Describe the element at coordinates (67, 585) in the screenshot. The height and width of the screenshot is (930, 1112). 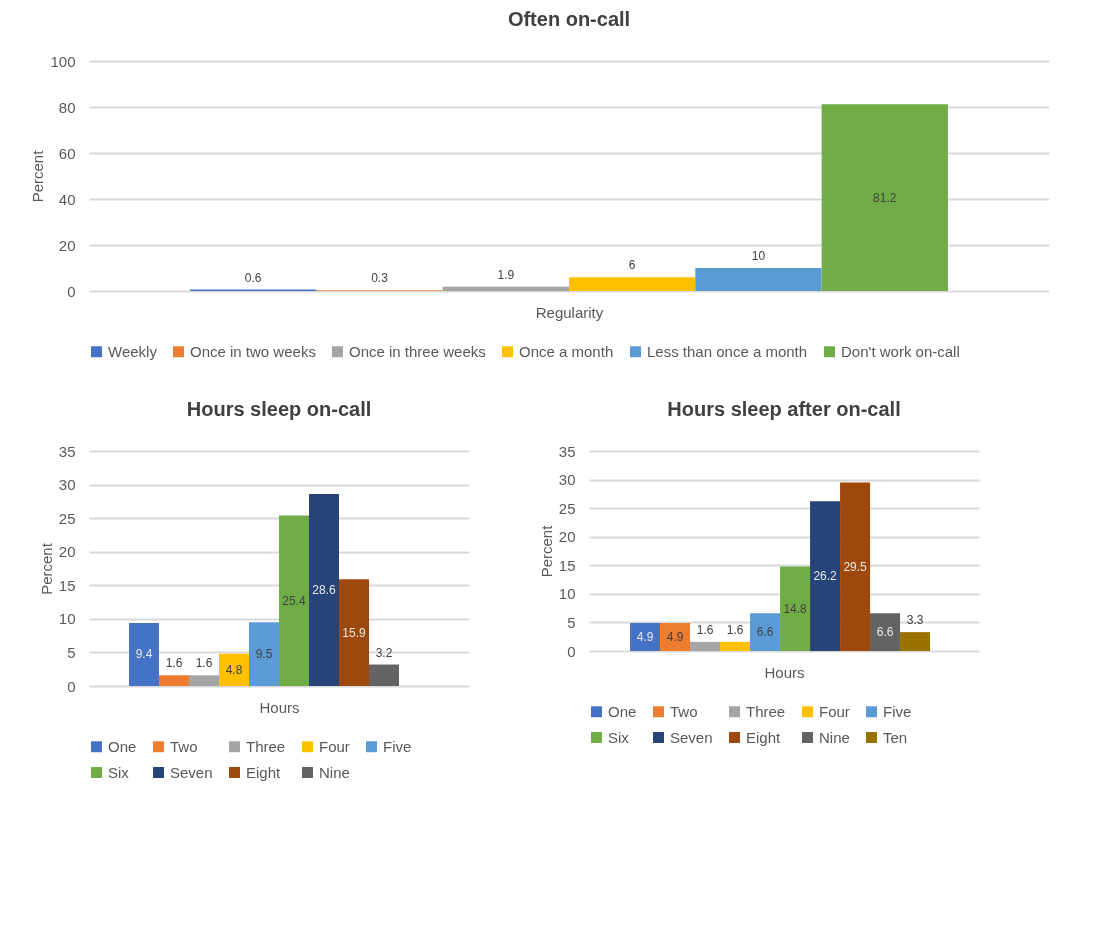
I see `y-tick-label: 15` at that location.